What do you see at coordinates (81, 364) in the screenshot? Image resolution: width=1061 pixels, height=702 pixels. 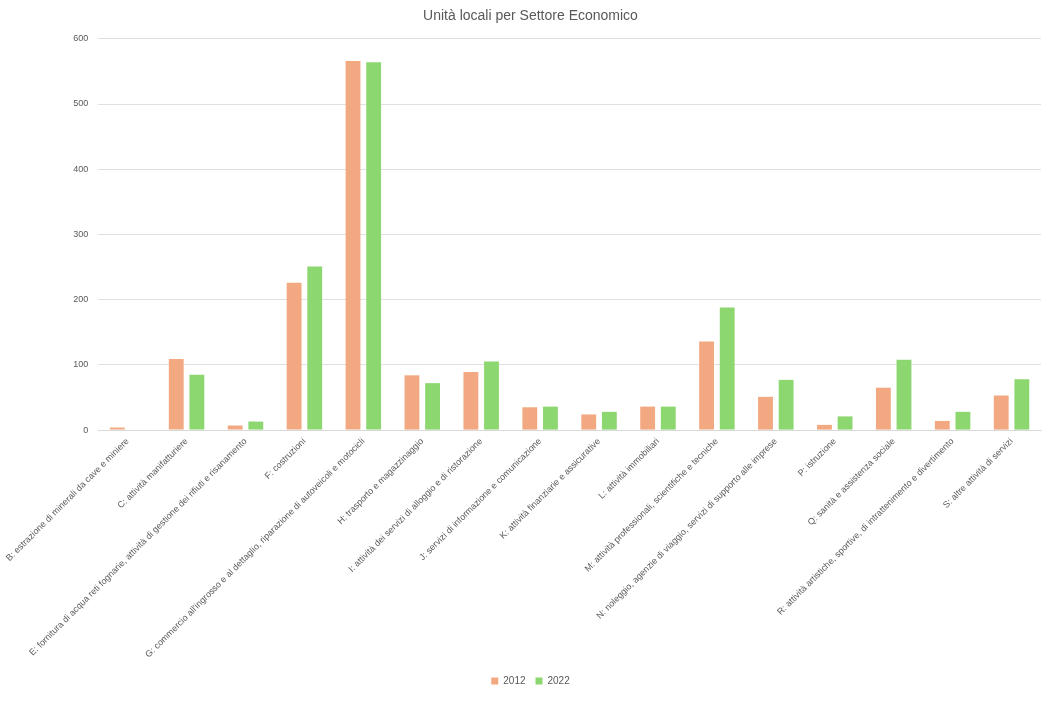 I see `y-tick-label: 100` at bounding box center [81, 364].